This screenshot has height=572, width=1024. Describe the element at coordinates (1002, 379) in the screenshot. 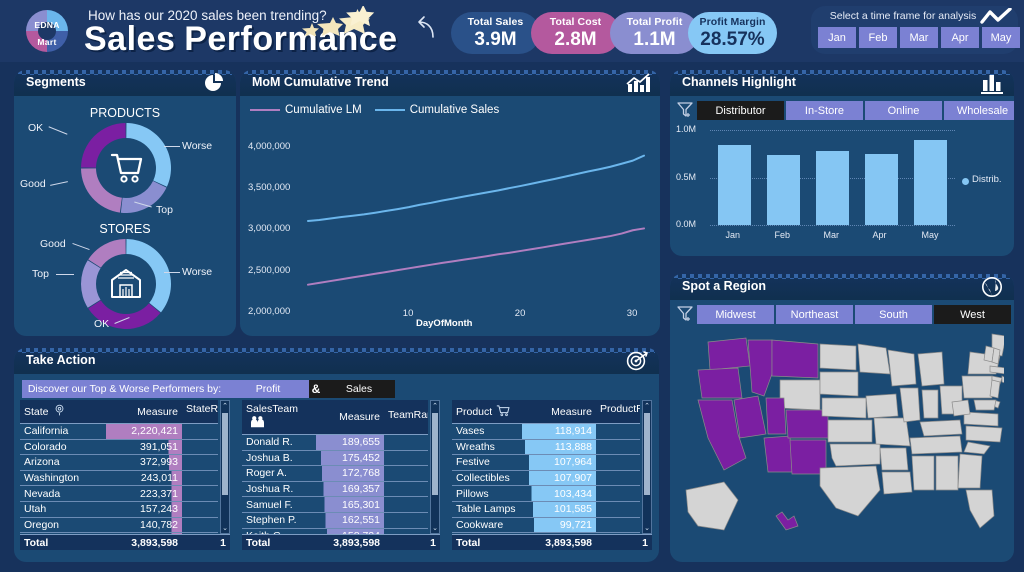

I see `map-state-ri` at that location.